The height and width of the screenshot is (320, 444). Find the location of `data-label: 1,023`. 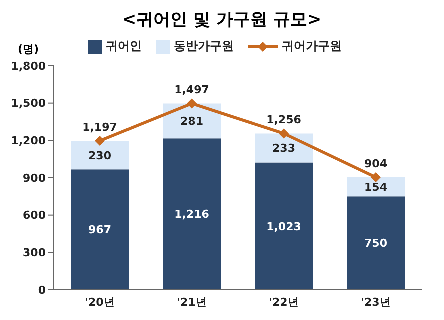

data-label: 1,023 is located at coordinates (284, 227).